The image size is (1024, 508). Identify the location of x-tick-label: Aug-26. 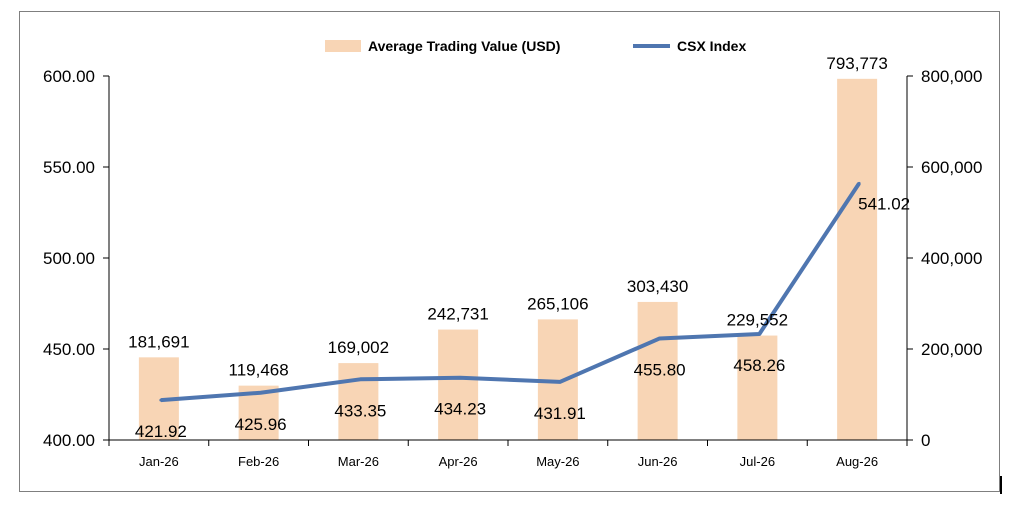
(857, 461).